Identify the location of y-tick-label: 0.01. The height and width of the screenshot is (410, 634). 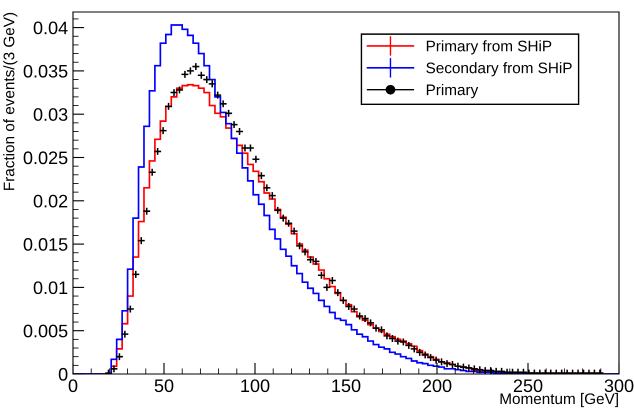
(51, 287).